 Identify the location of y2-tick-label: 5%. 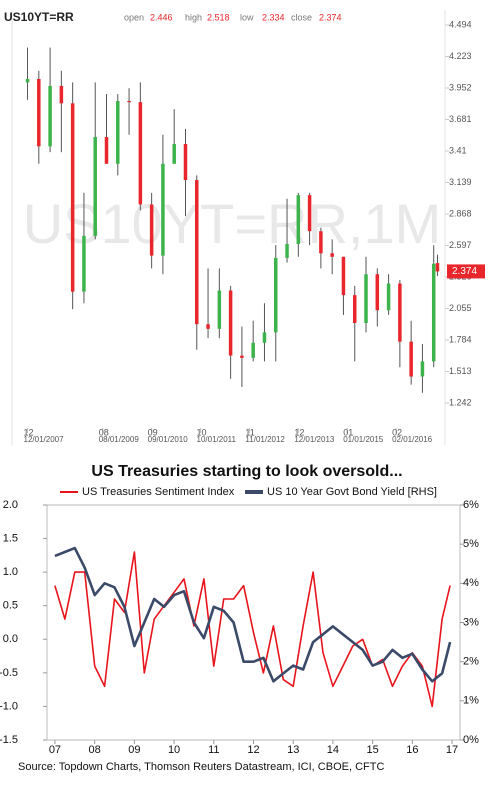
(471, 544).